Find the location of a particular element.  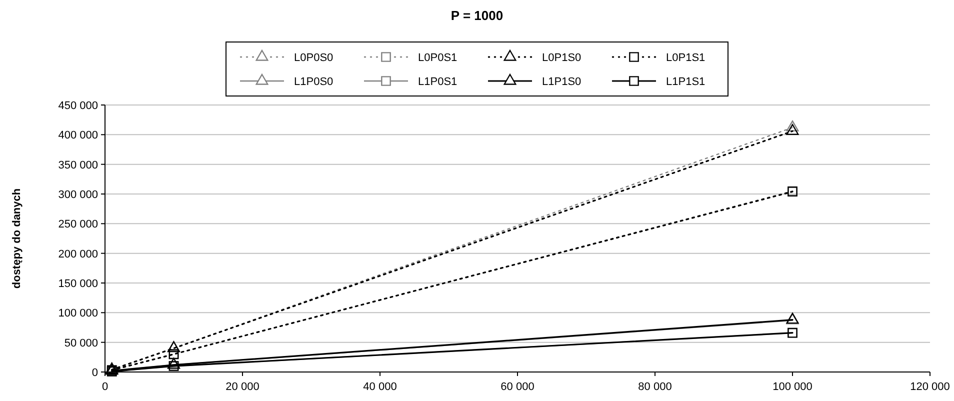

x-tick-label: 0 is located at coordinates (105, 387).